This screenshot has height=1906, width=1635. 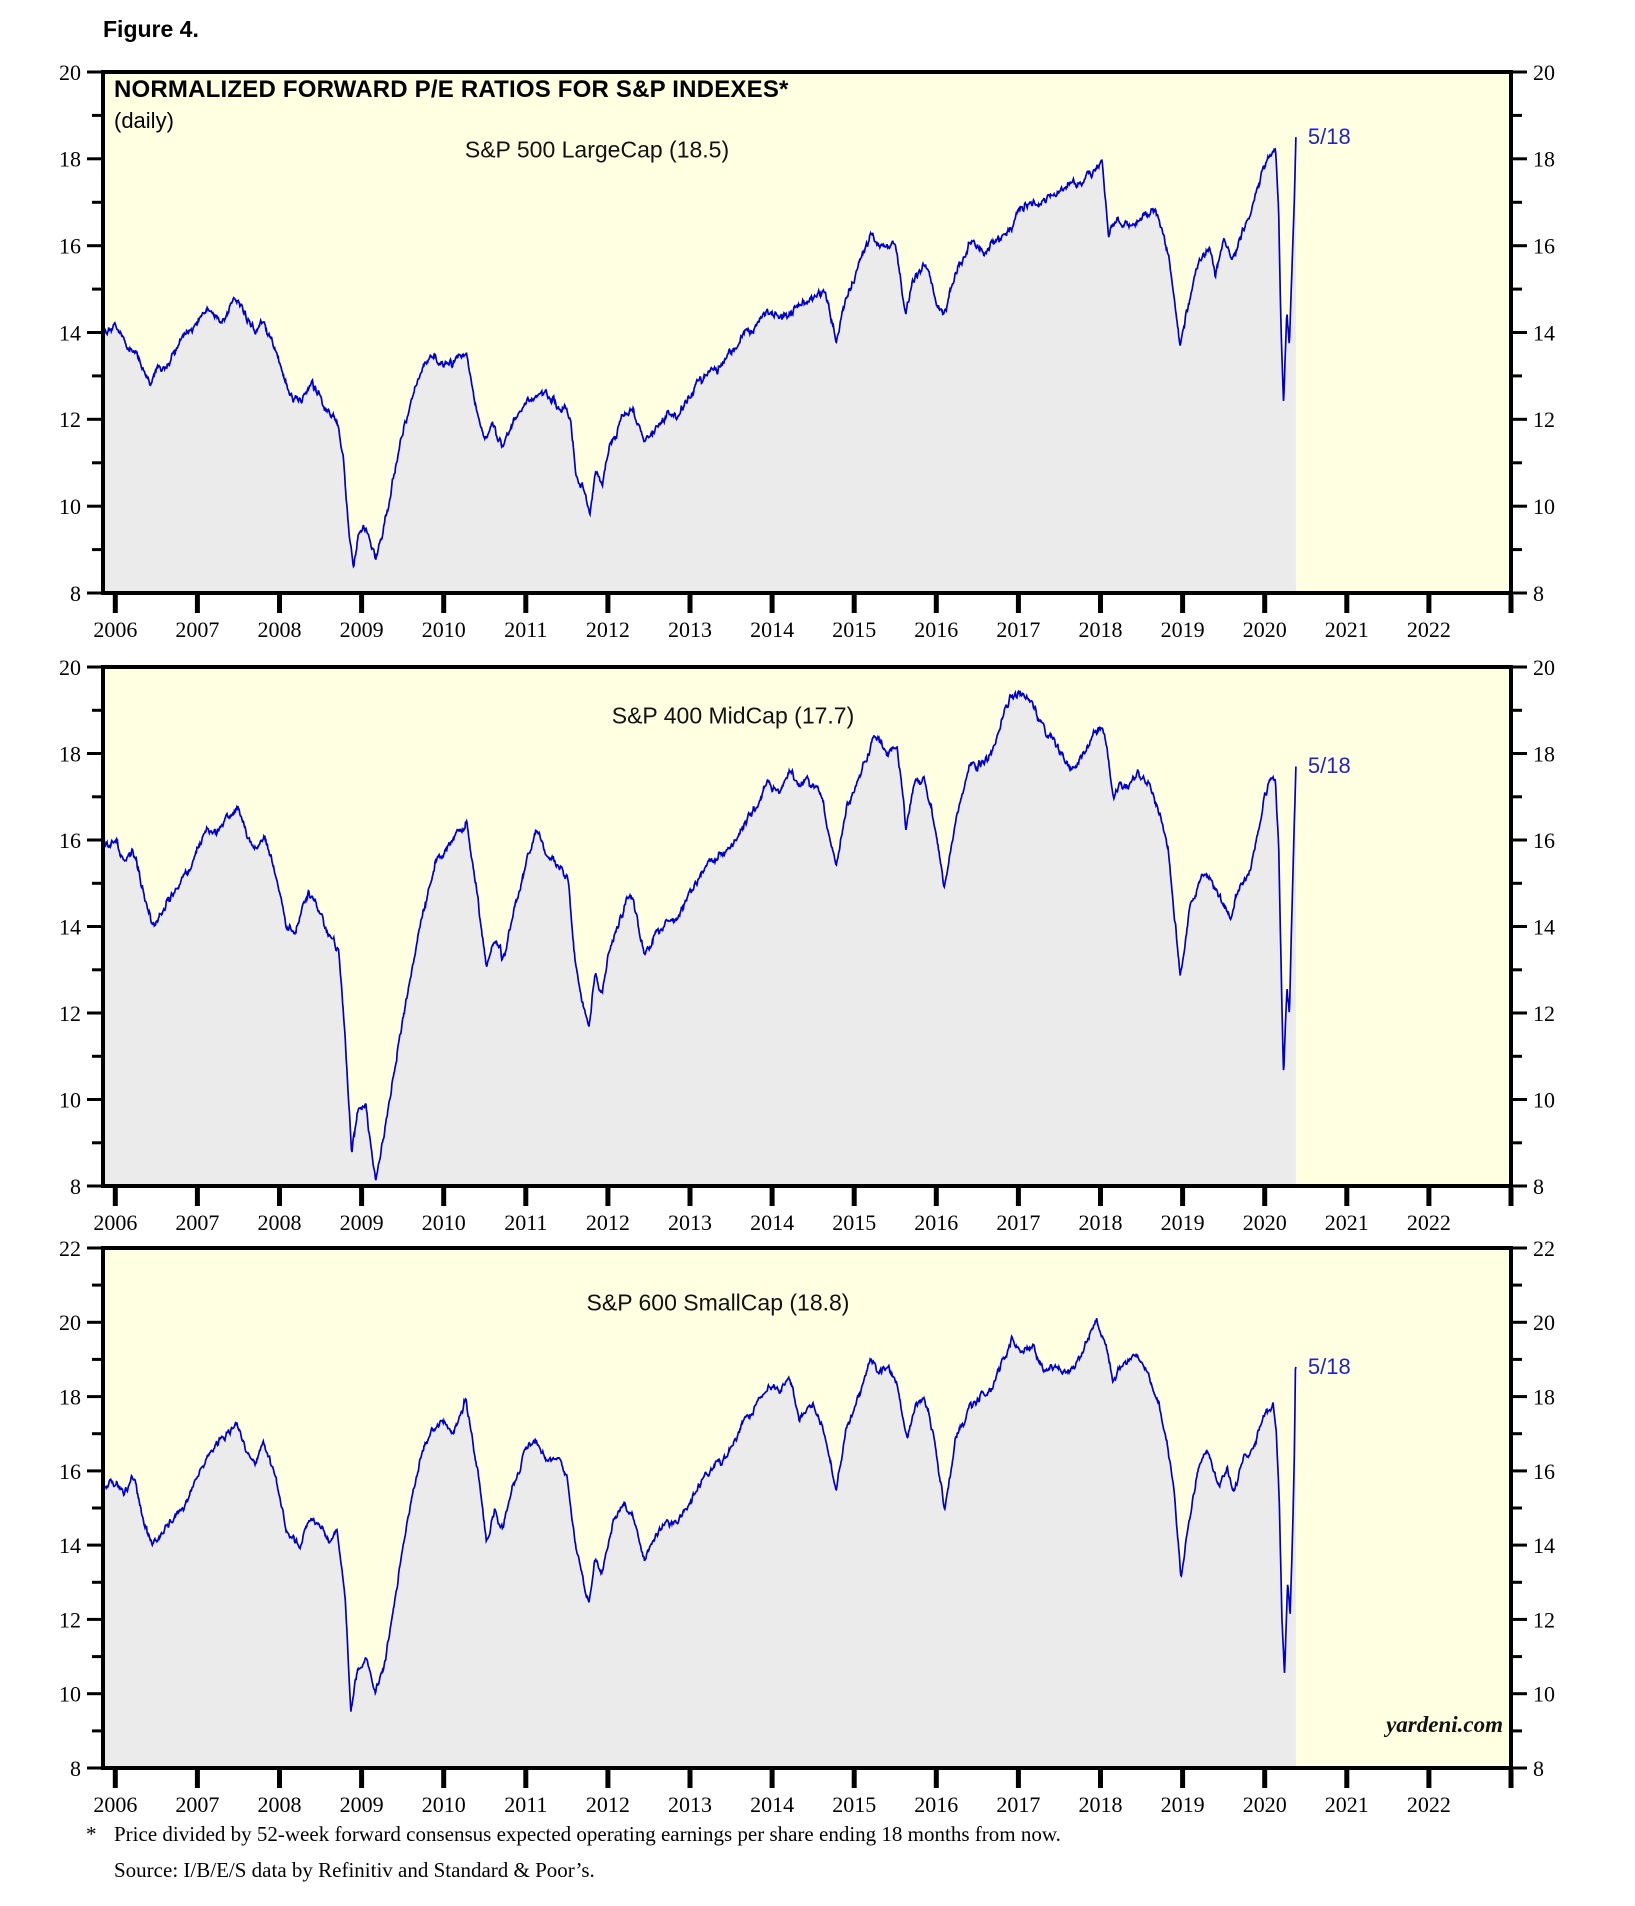 I want to click on footnote-marker: *, so click(x=91, y=1834).